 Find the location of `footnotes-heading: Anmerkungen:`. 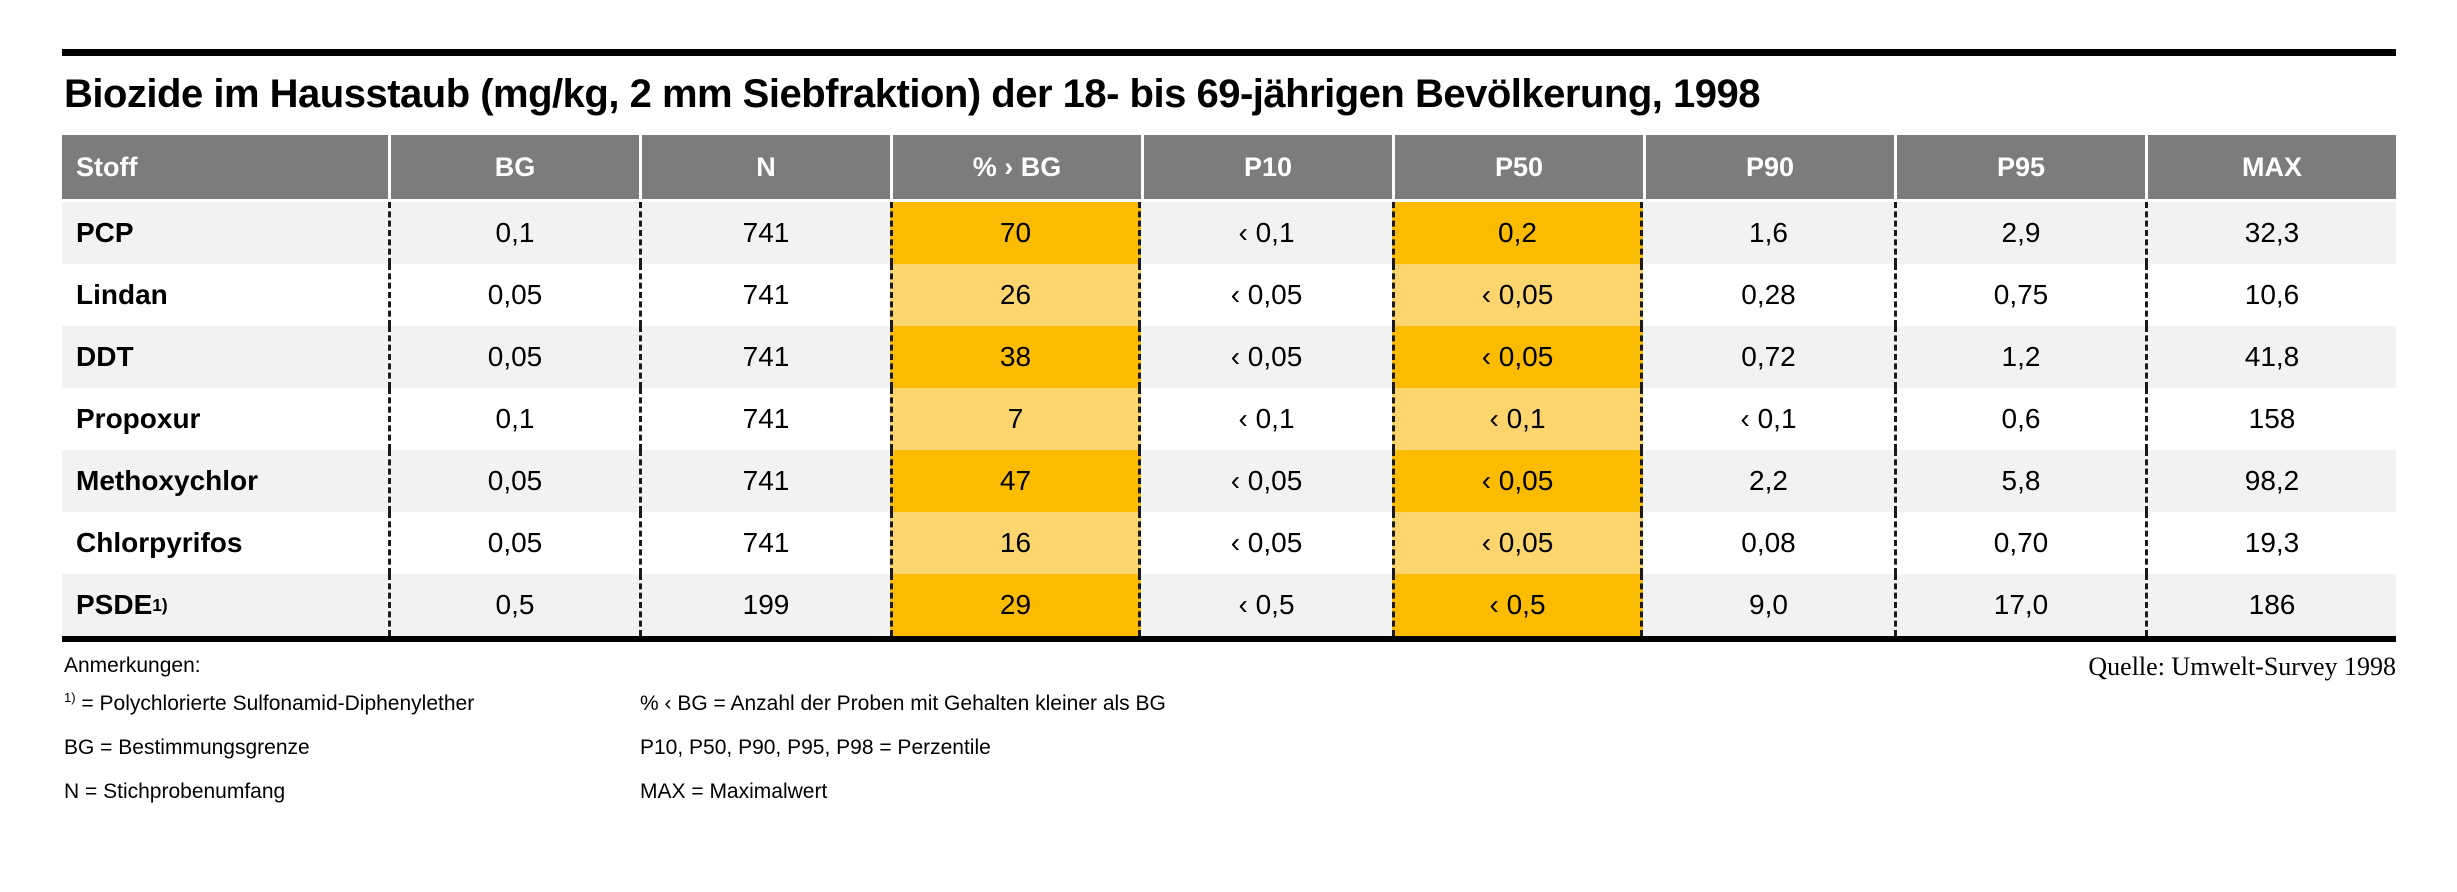

footnotes-heading: Anmerkungen: is located at coordinates (132, 665).